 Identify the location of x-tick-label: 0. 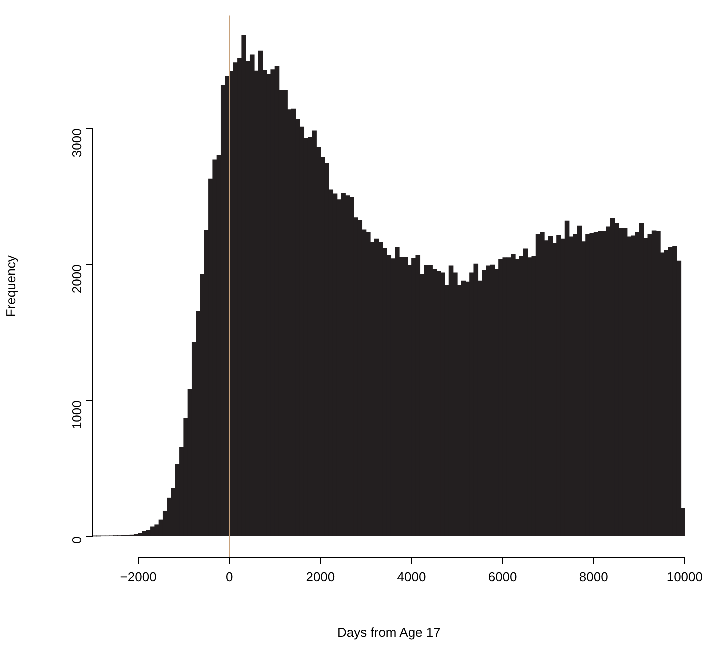
(230, 576).